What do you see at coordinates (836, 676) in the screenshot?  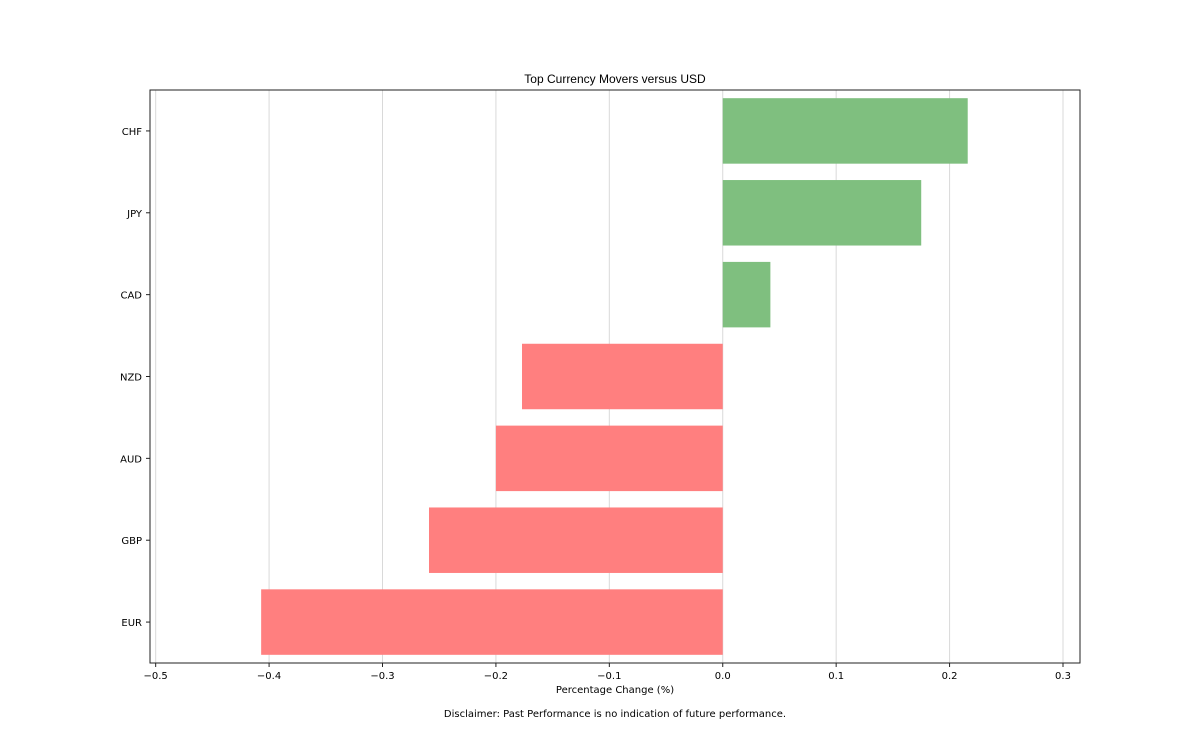 I see `x-tick-label: 0.1` at bounding box center [836, 676].